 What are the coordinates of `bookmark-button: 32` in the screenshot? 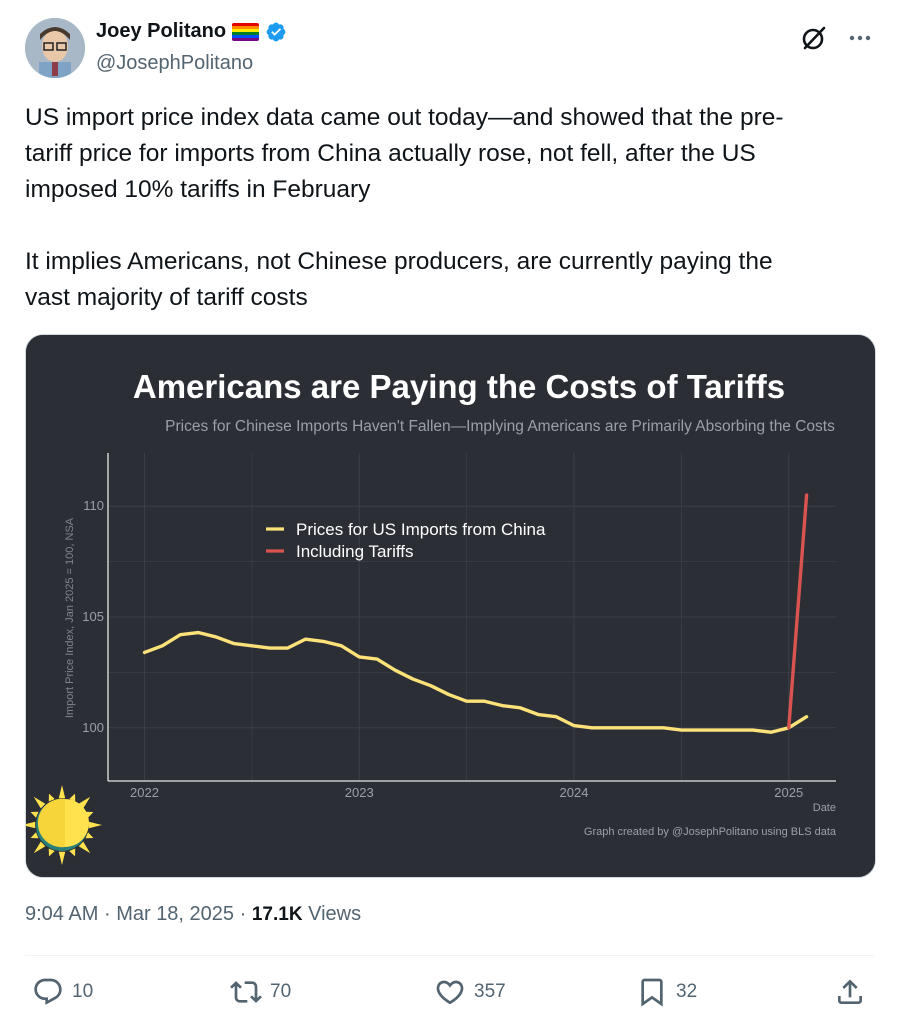 It's located at (666, 992).